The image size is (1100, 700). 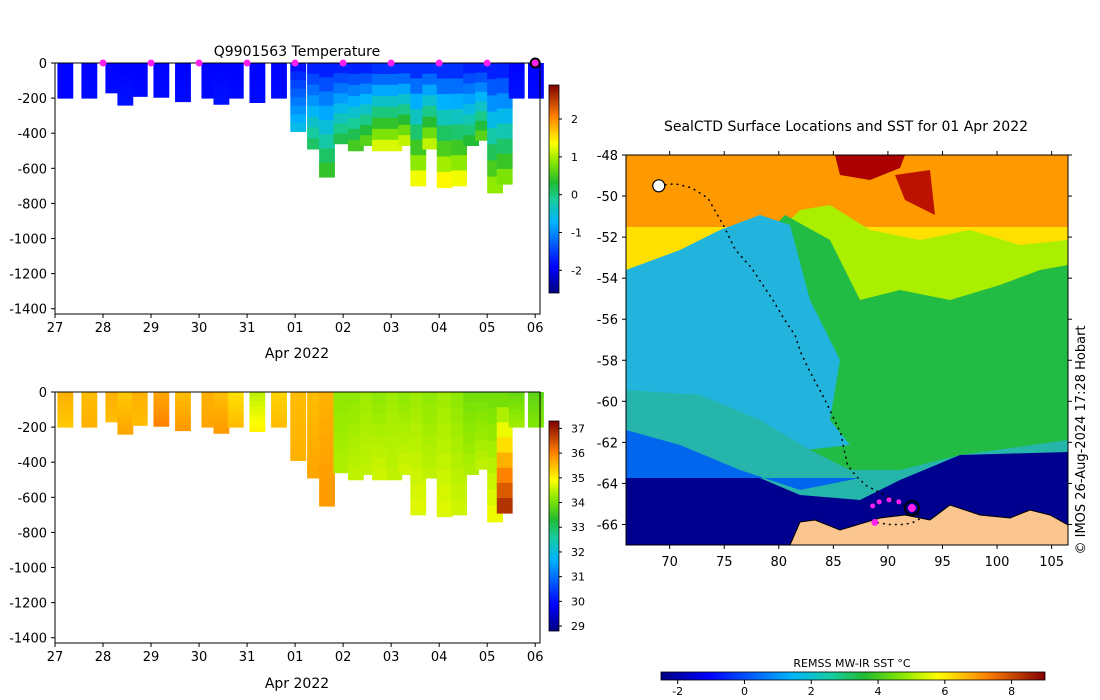 I want to click on y-tick-label: -1000, so click(x=28, y=240).